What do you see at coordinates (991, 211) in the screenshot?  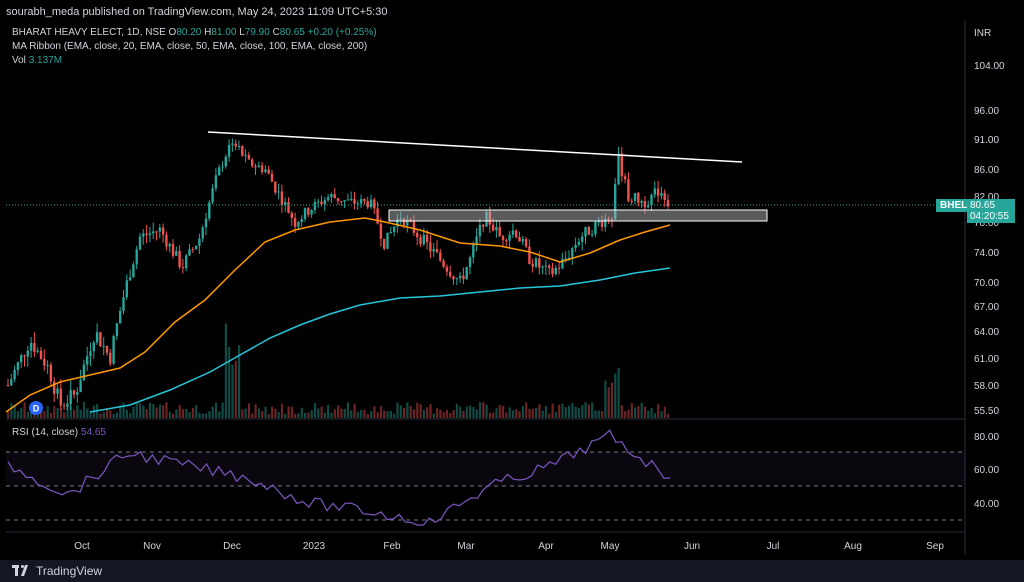 I see `last-price-badge: 80.65 04:20:55` at bounding box center [991, 211].